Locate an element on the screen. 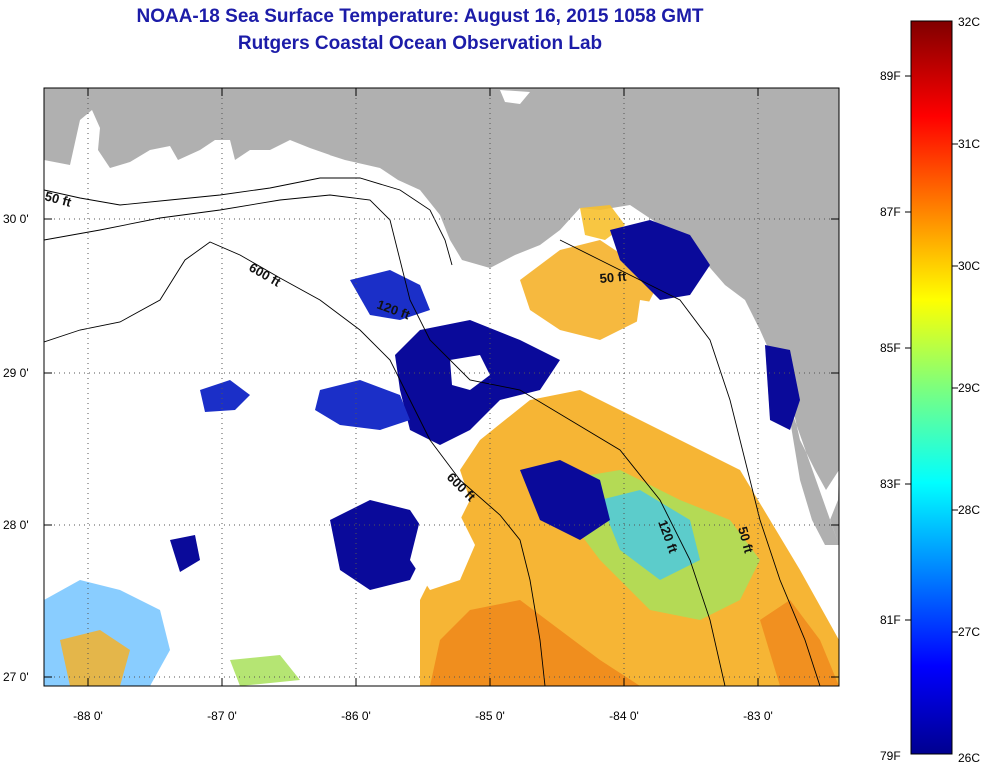 The image size is (992, 770). lon-tick-label: -83 0' is located at coordinates (758, 716).